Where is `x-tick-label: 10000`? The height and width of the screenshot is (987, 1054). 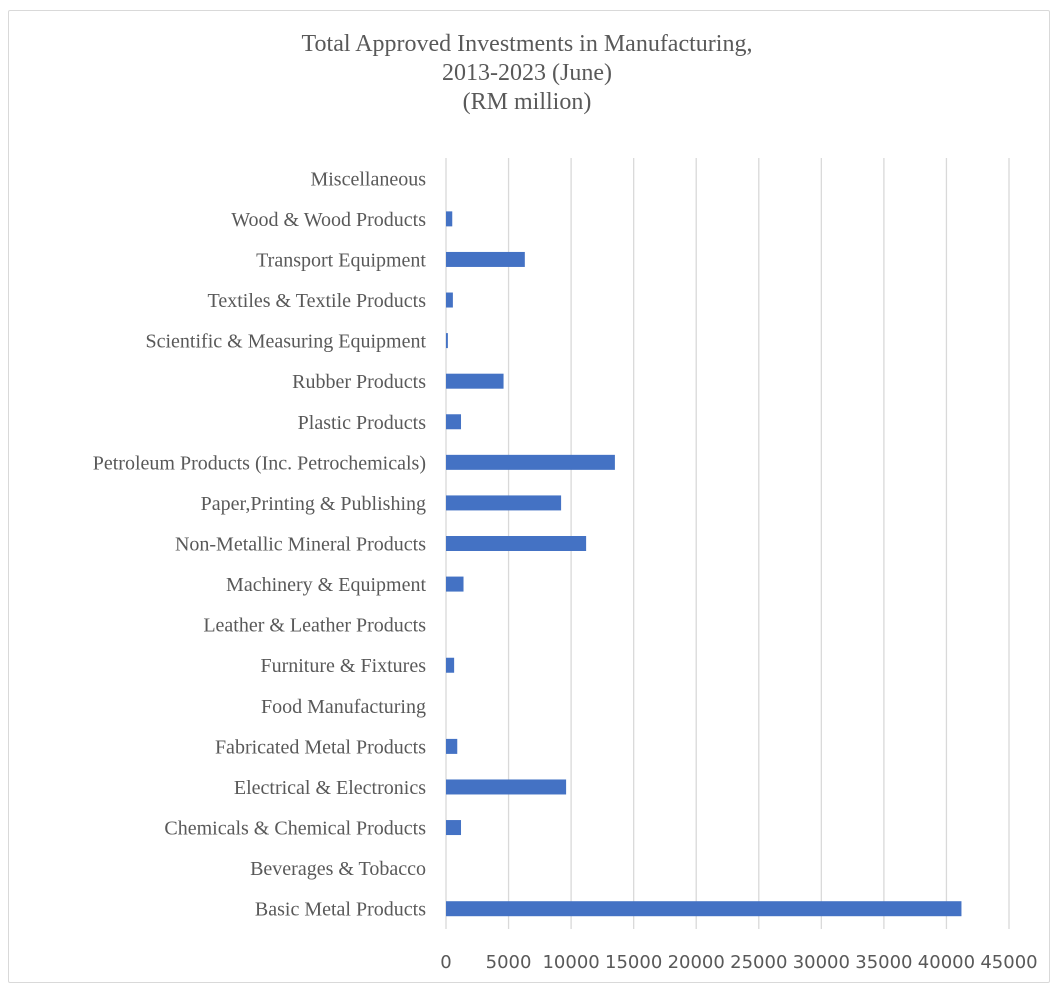 x-tick-label: 10000 is located at coordinates (570, 962).